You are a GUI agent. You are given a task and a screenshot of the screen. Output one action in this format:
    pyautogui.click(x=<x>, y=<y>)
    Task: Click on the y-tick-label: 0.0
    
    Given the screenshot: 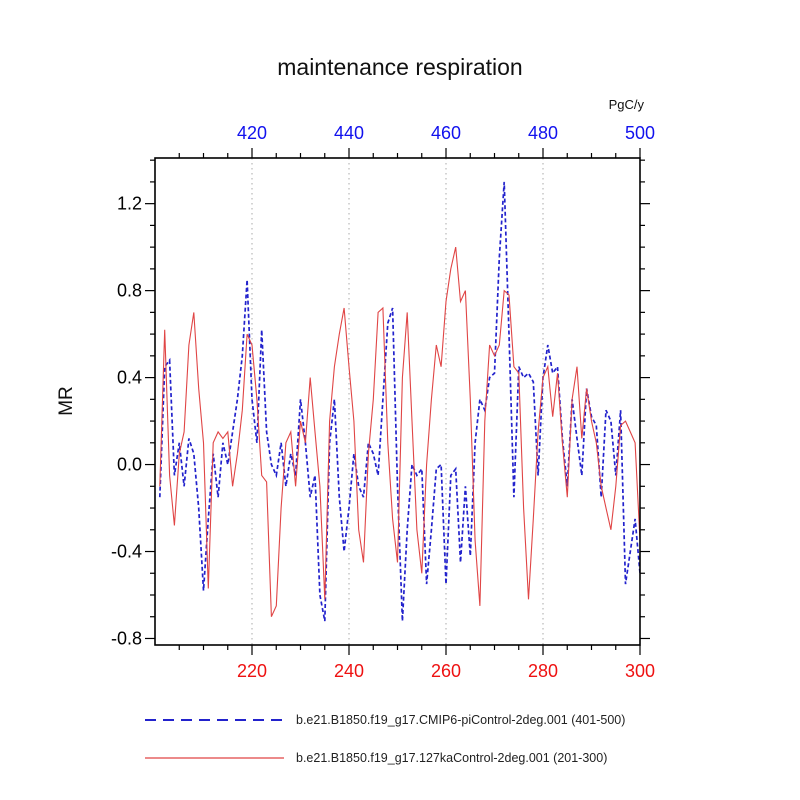 What is the action you would take?
    pyautogui.click(x=129, y=465)
    